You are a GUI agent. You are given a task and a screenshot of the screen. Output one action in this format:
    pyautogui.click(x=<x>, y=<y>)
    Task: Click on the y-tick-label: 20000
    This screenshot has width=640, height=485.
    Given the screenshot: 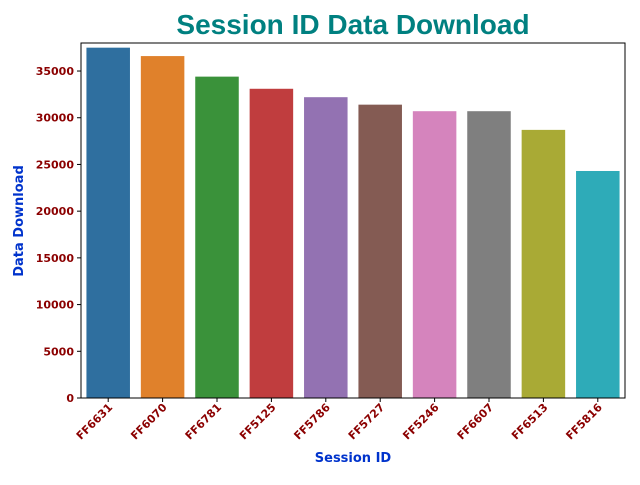 What is the action you would take?
    pyautogui.click(x=55, y=211)
    